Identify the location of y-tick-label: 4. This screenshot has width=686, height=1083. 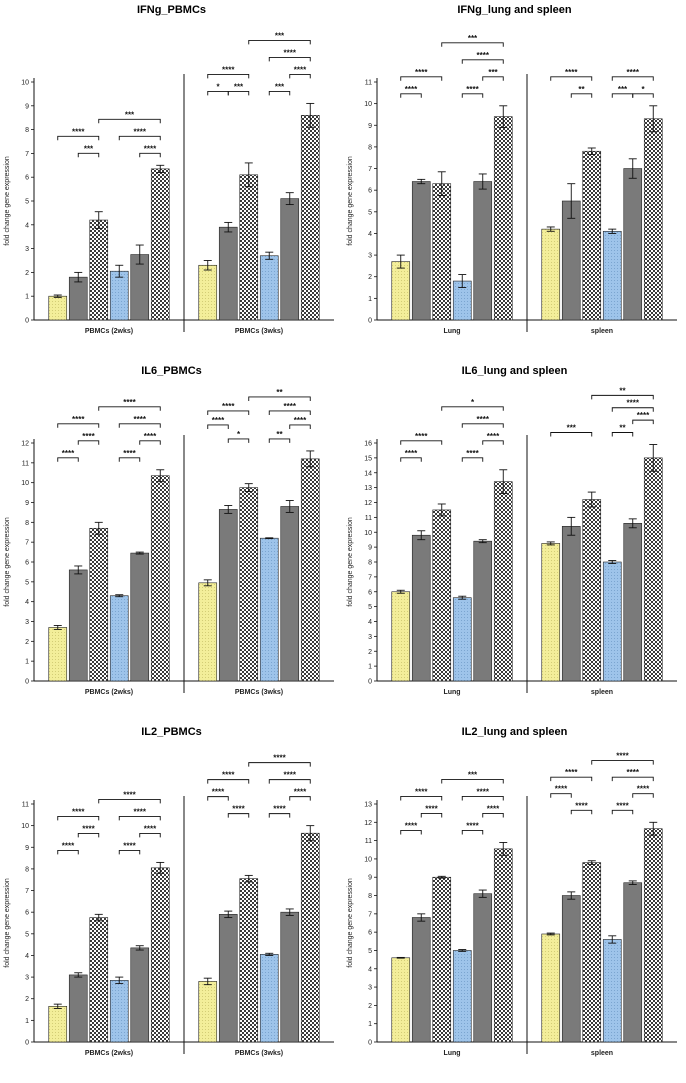
(370, 622).